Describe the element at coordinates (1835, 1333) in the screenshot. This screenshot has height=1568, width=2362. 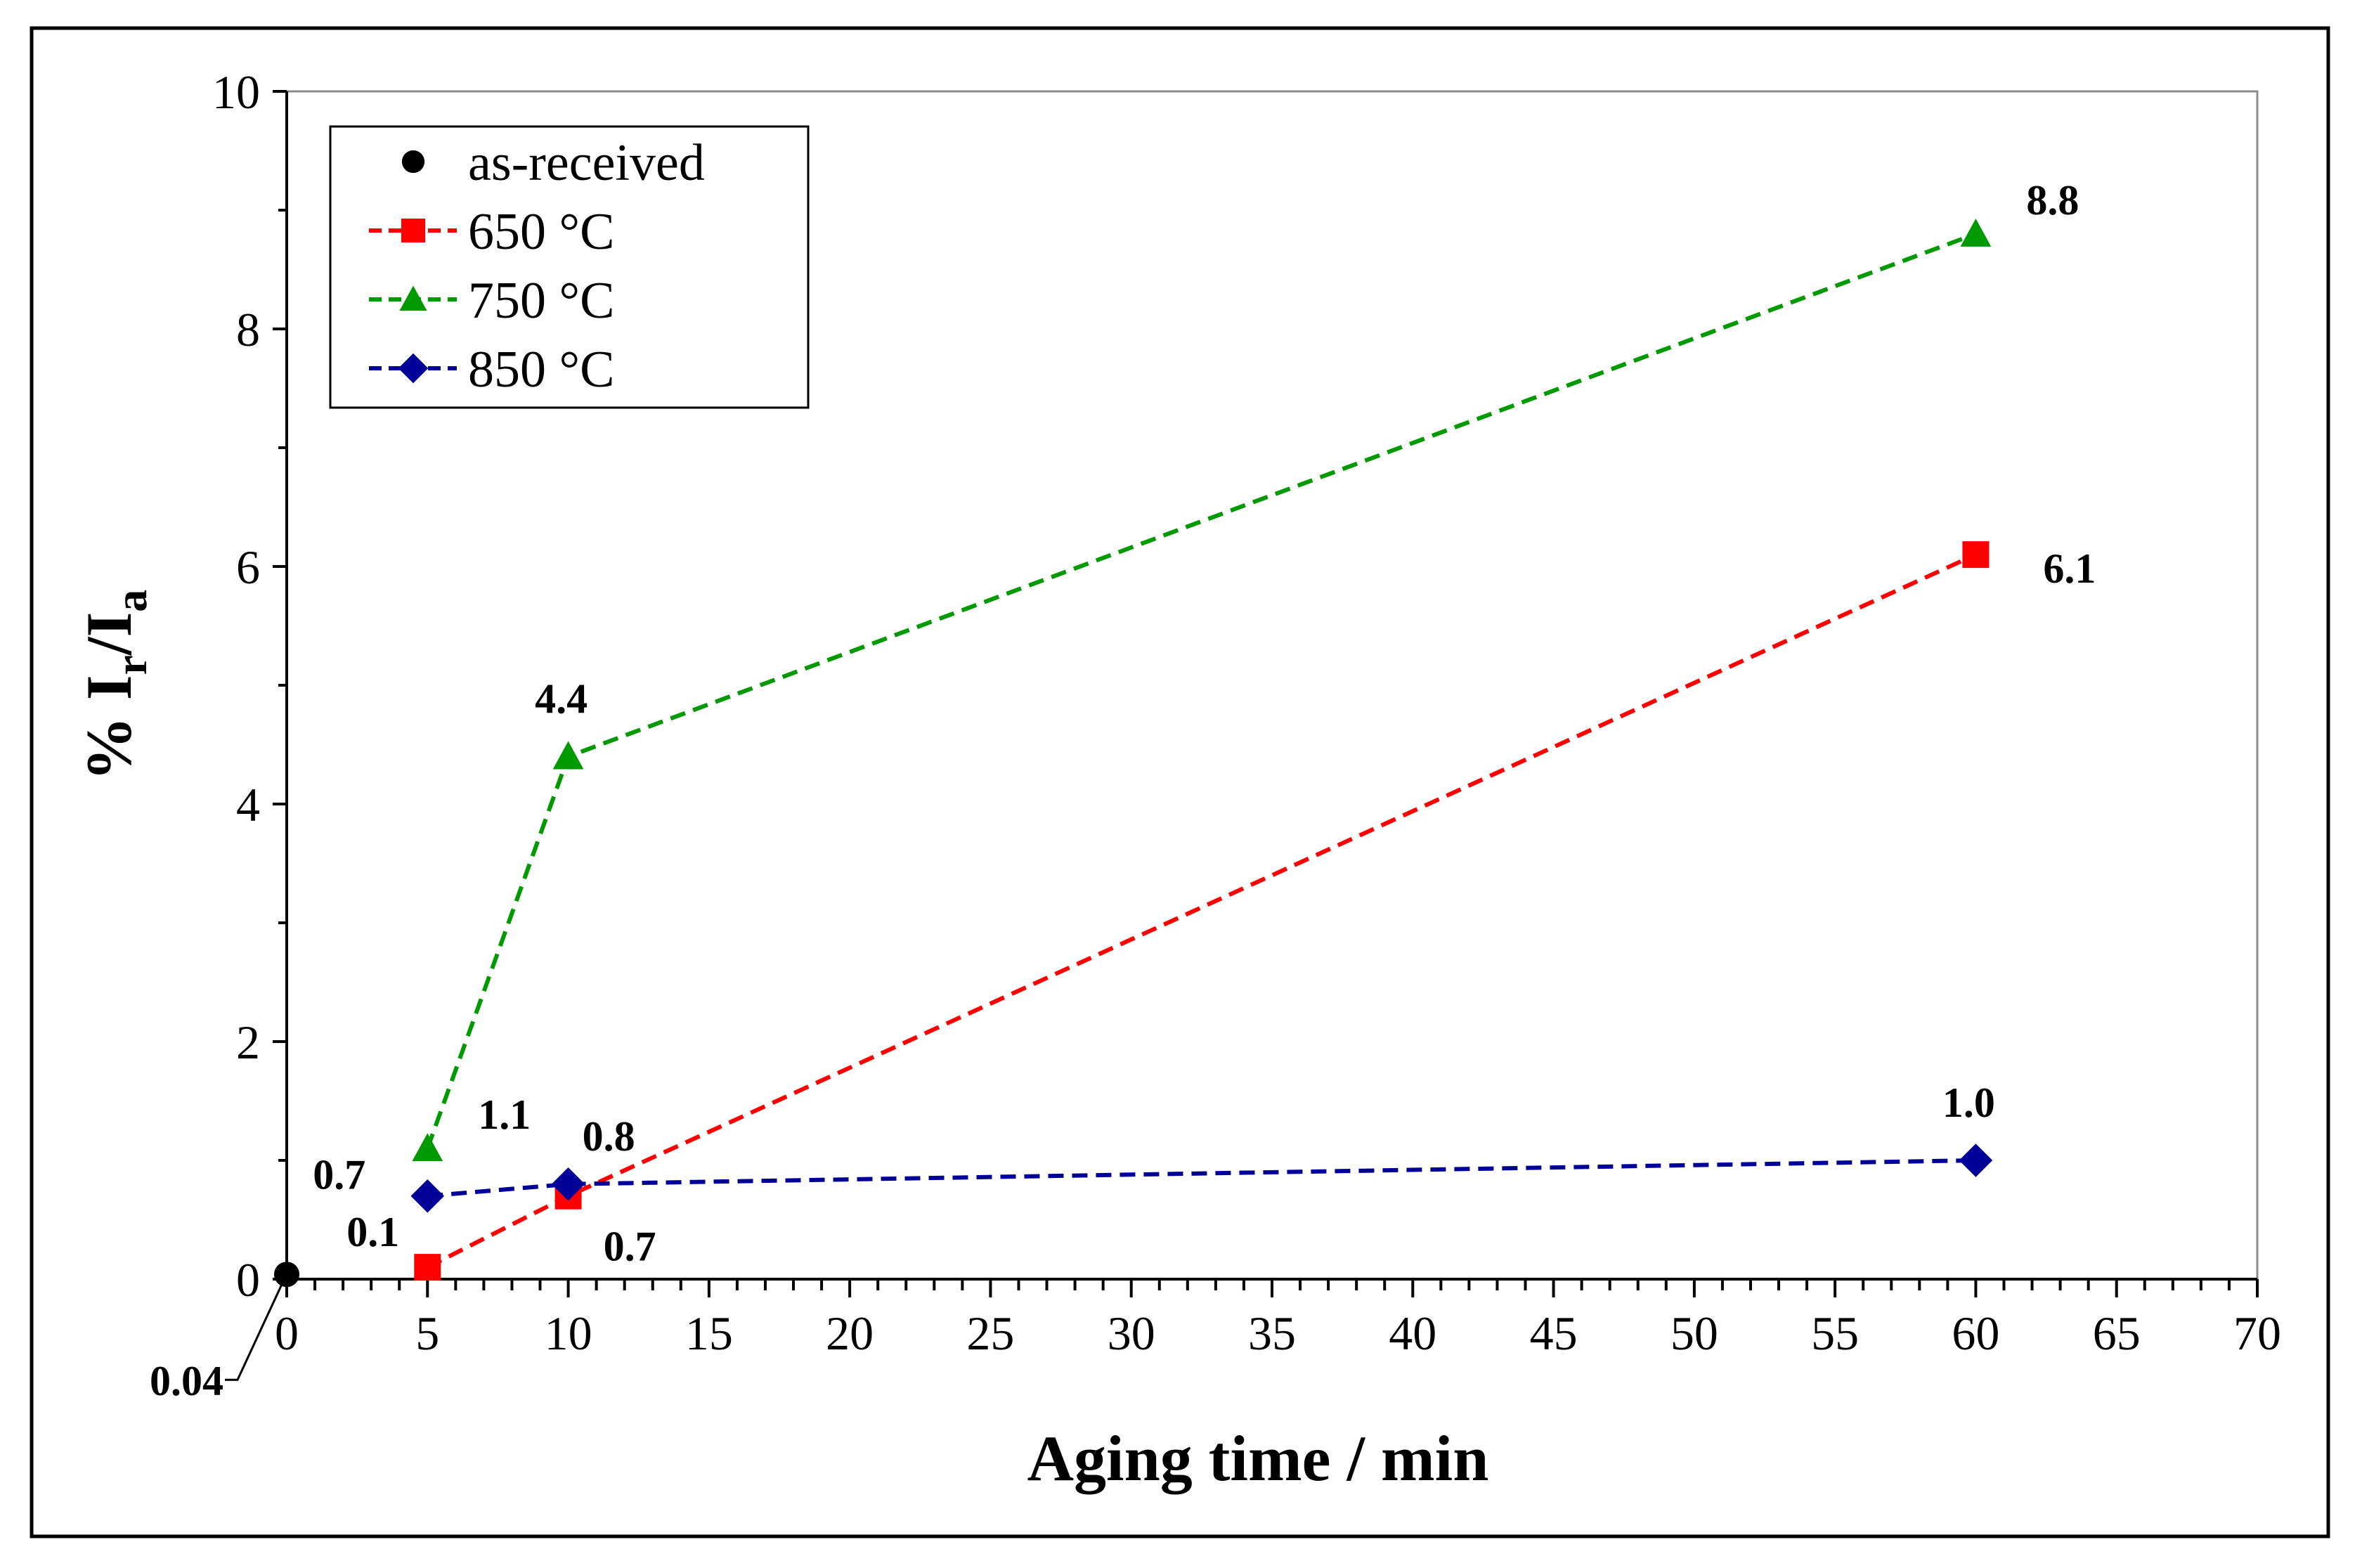
I see `x-tick-label: 55` at that location.